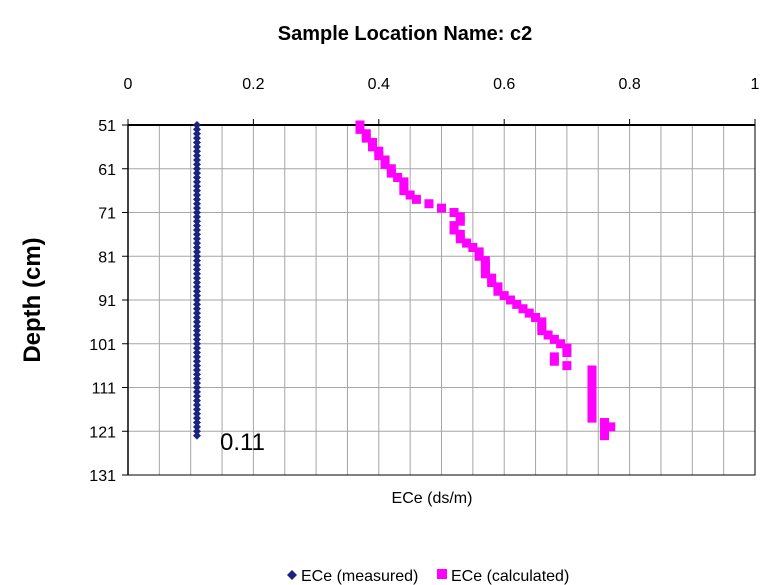  What do you see at coordinates (107, 257) in the screenshot?
I see `y-tick-label: 81` at bounding box center [107, 257].